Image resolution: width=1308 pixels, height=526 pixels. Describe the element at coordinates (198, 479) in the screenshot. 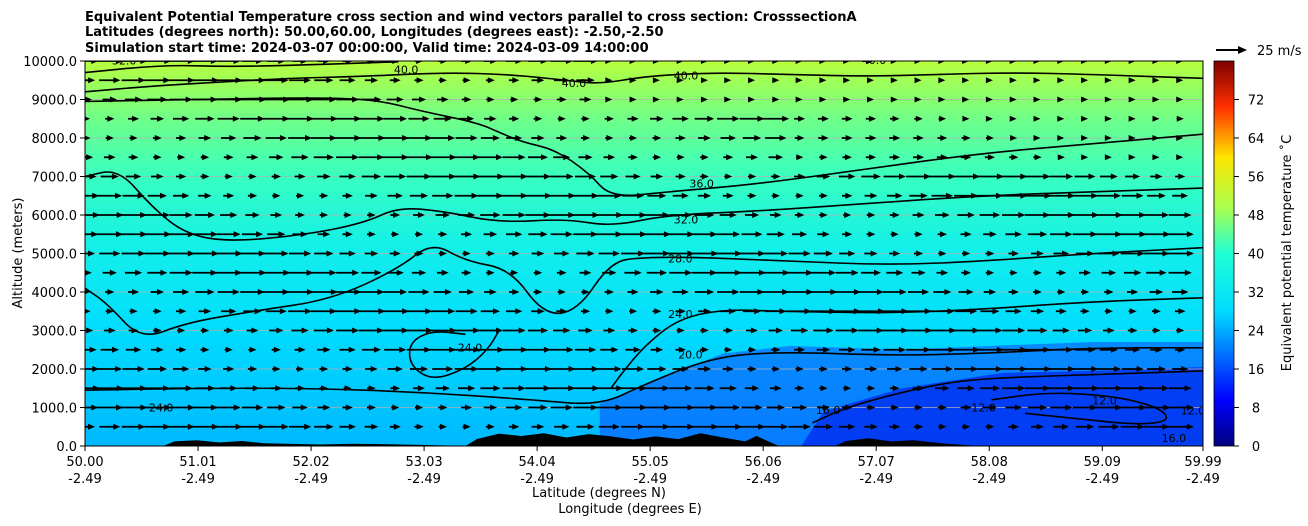

I see `x-tick-label-lon: -2.49` at that location.